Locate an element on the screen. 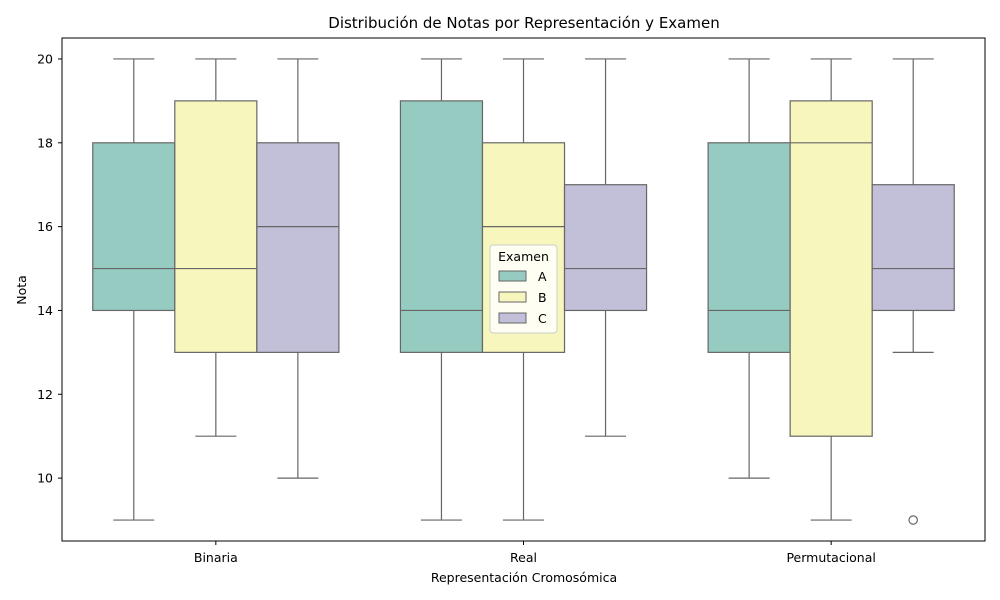  x-tick-label: Binaria is located at coordinates (216, 557).